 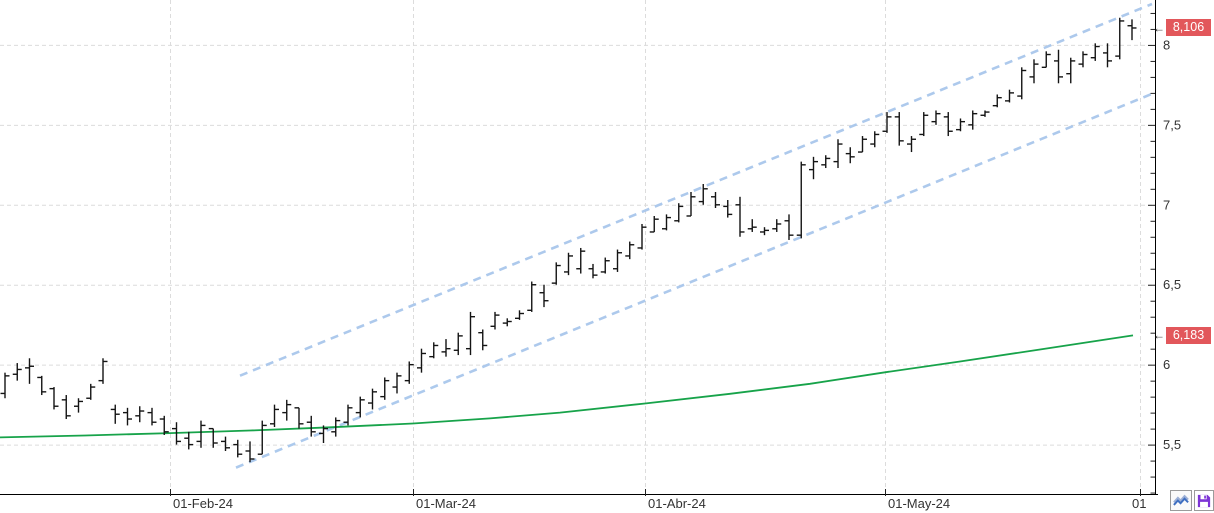 I want to click on x-tick-label: 01-Abr-24, so click(x=677, y=503).